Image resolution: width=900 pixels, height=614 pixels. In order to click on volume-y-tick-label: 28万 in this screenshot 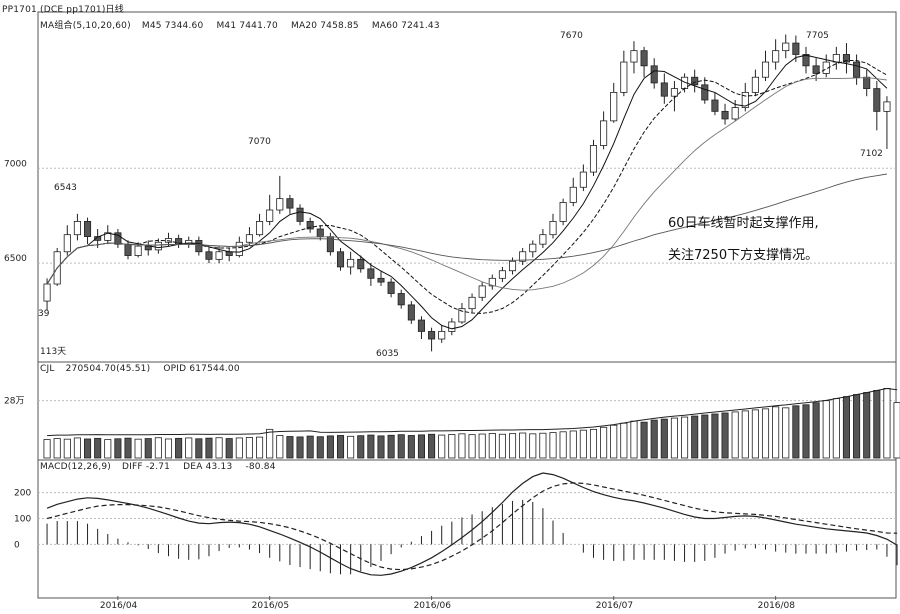, I will do `click(14, 402)`.